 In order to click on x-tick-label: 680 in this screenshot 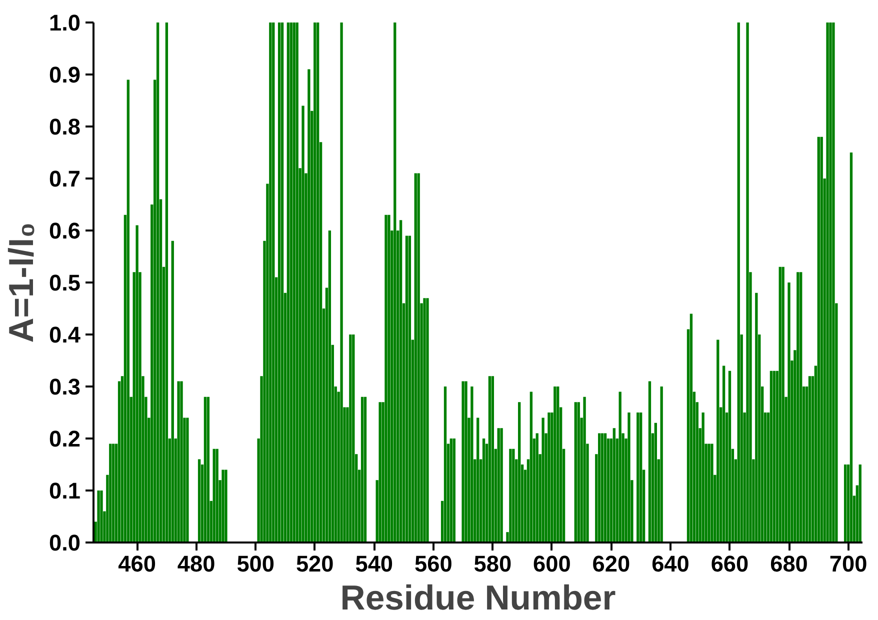, I will do `click(789, 563)`.